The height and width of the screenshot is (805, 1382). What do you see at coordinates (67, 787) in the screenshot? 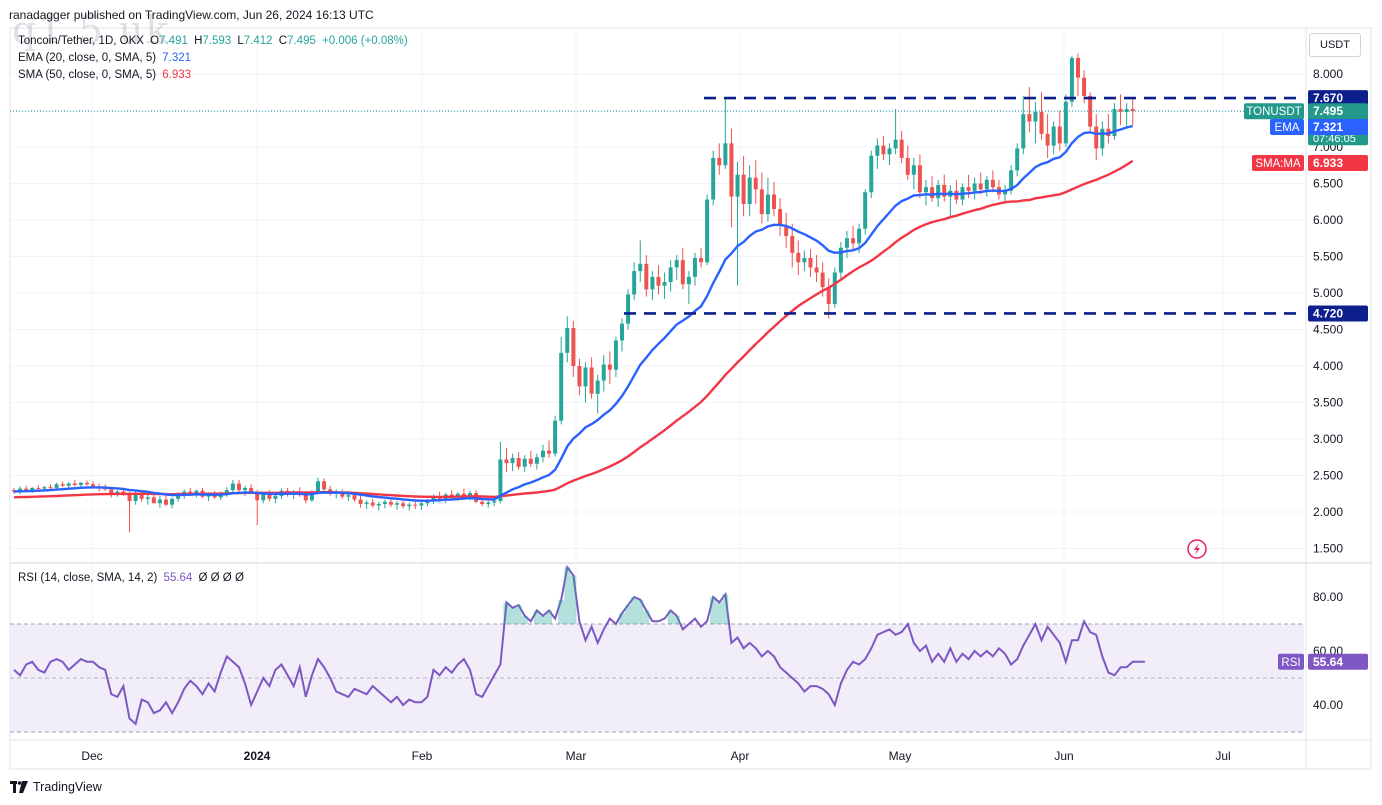
I see `brand-label: TradingView` at bounding box center [67, 787].